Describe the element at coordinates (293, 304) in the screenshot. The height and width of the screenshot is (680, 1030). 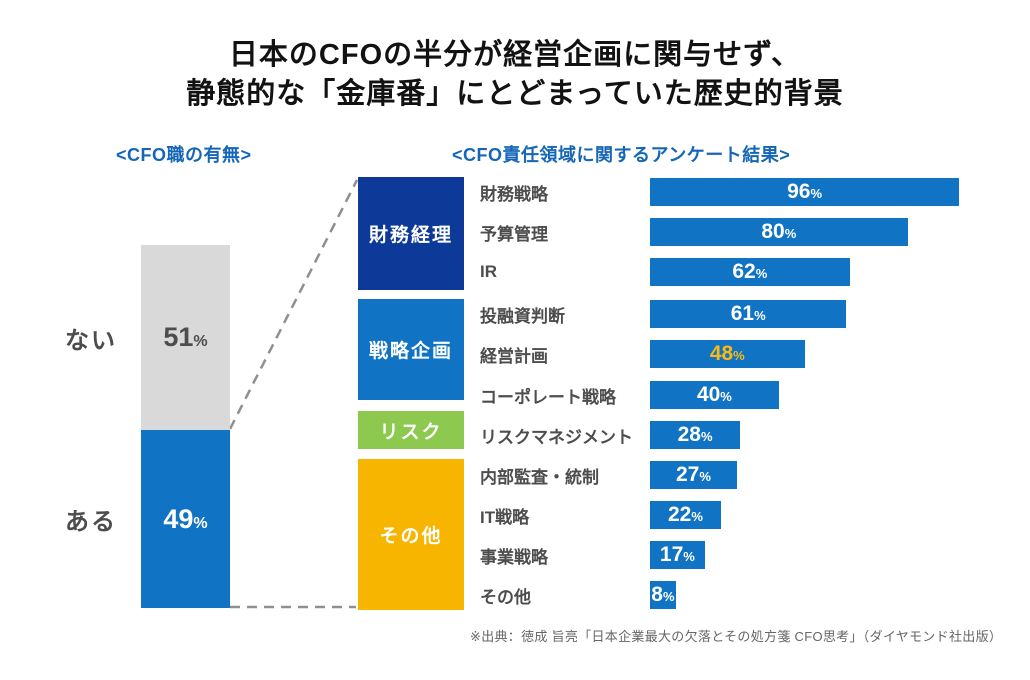
I see `connector-diagonal-line` at that location.